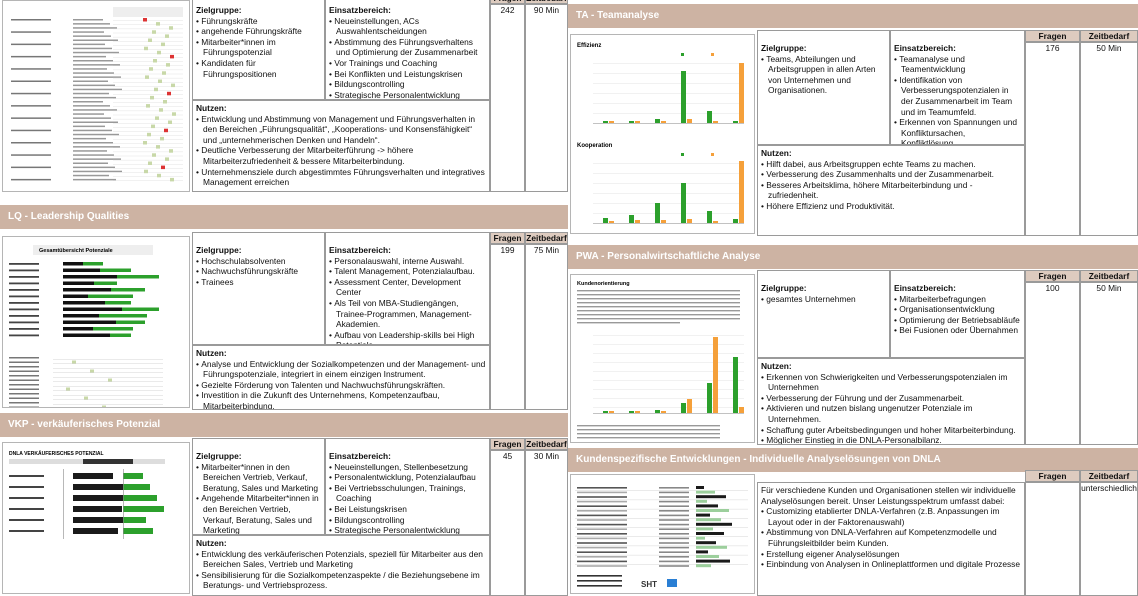  What do you see at coordinates (649, 584) in the screenshot?
I see `thumb-title: SHT` at bounding box center [649, 584].